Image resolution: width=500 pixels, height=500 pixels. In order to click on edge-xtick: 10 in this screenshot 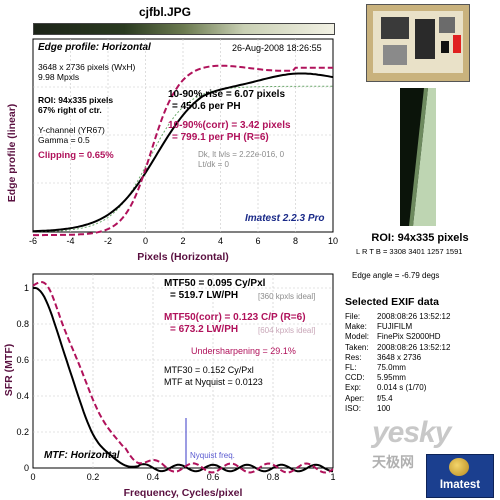, I will do `click(333, 241)`.